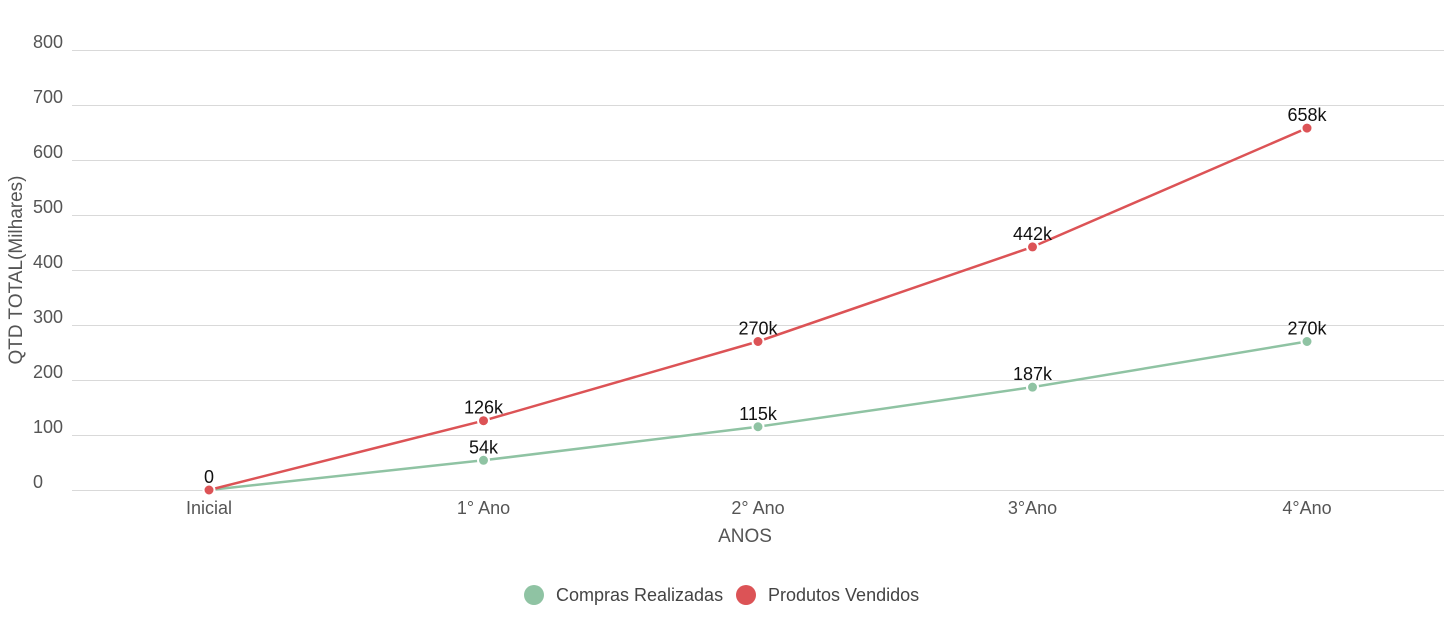  Describe the element at coordinates (38, 482) in the screenshot. I see `y-tick-label: 0` at that location.